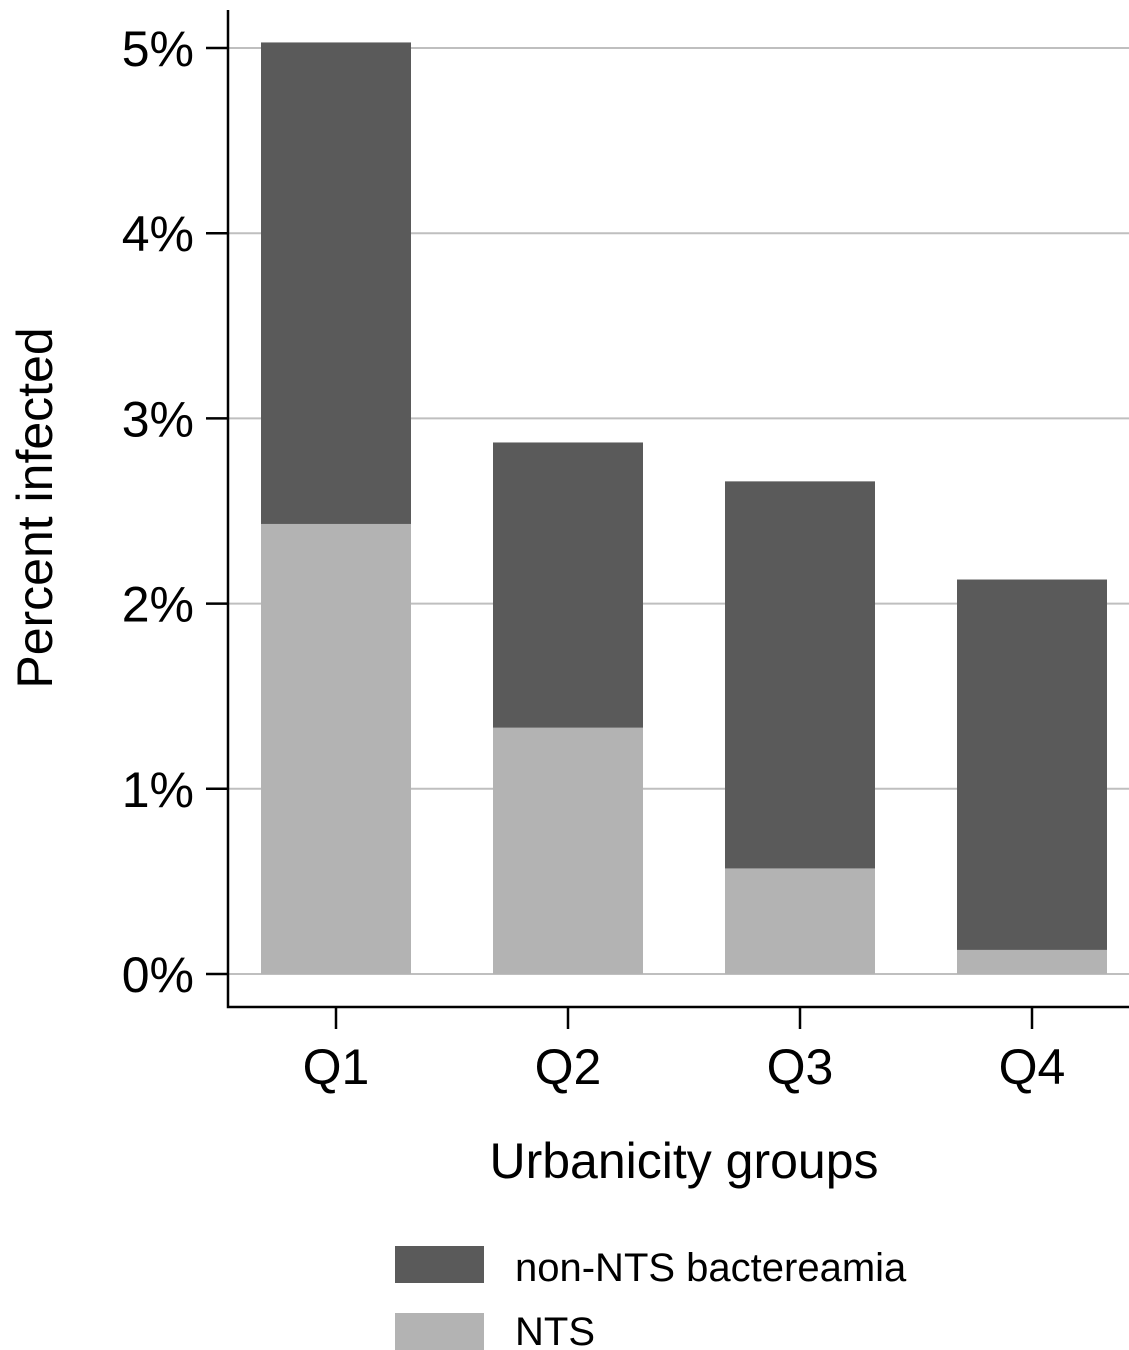 This screenshot has width=1129, height=1350. Describe the element at coordinates (1032, 961) in the screenshot. I see `bar-q4-nts` at that location.